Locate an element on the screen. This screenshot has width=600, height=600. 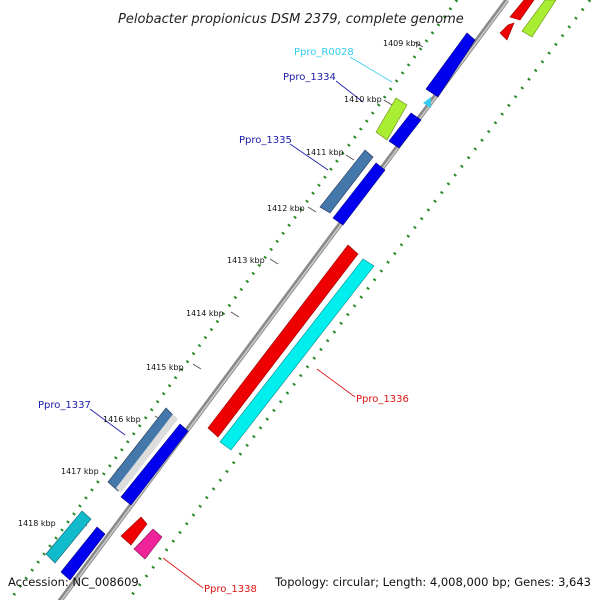
feature-blue-1338a is located at coordinates (83, 553).